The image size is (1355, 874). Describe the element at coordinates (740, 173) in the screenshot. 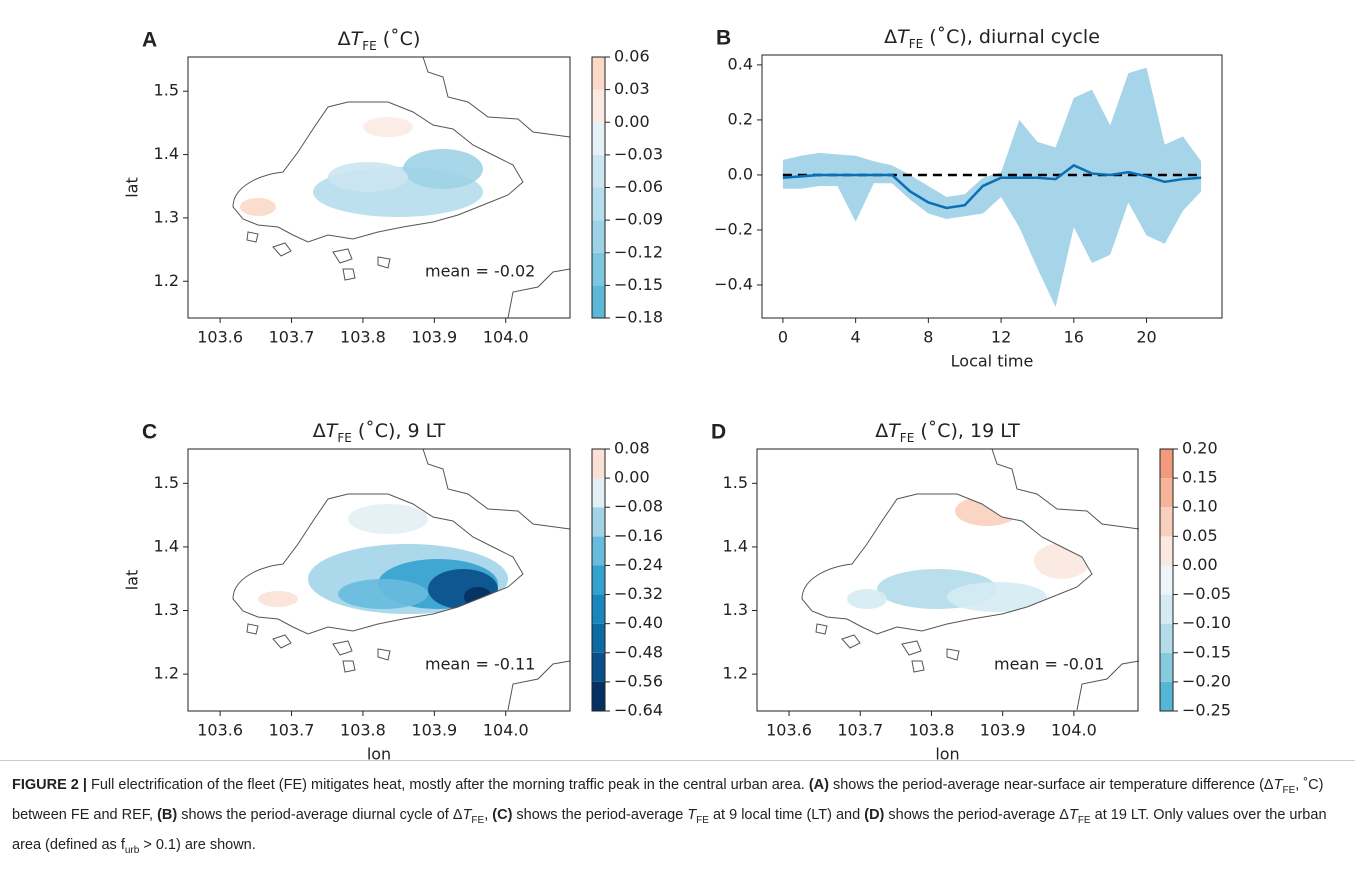

I see `y-tick-label: 0.0` at that location.